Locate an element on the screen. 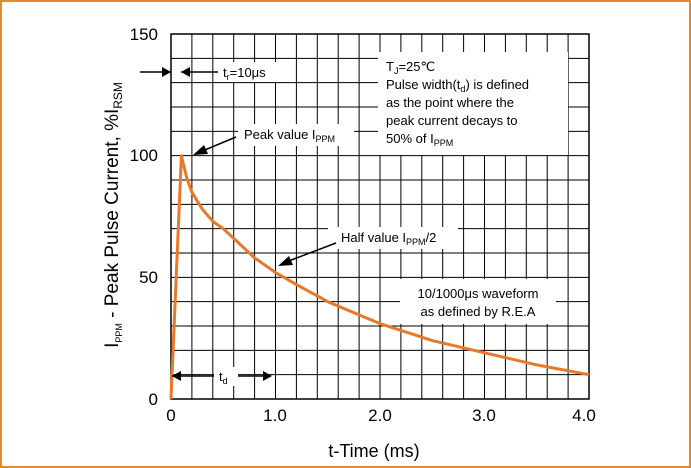 The width and height of the screenshot is (691, 468). waveform-box: 10/1000μs waveform as defined by R.E.A is located at coordinates (478, 301).